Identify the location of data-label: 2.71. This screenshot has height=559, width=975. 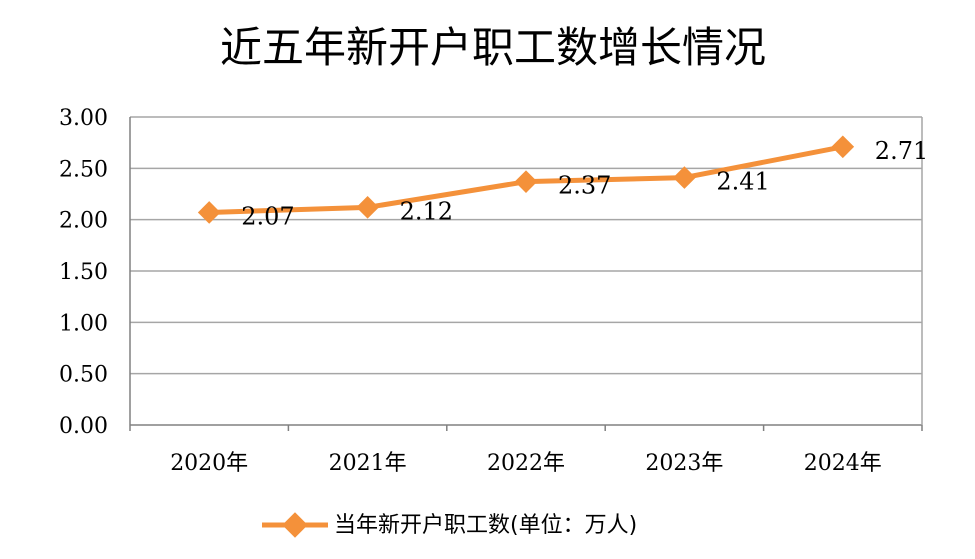
(901, 151).